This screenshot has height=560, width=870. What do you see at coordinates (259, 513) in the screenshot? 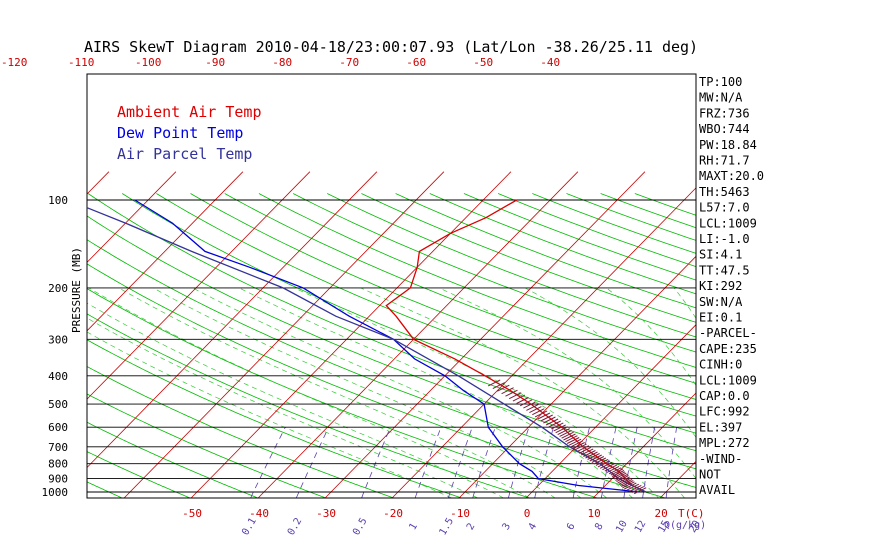
I see `bottom-temp-tick-label: -40` at bounding box center [259, 513].